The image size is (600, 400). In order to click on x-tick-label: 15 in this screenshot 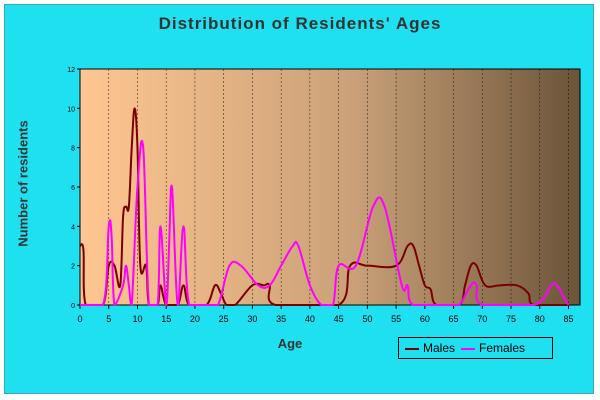, I will do `click(166, 319)`.